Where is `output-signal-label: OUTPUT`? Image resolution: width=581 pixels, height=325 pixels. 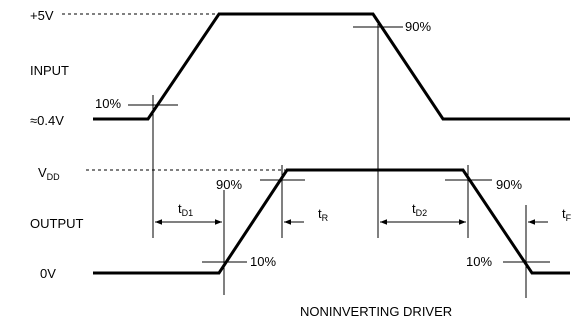
output-signal-label: OUTPUT is located at coordinates (57, 223).